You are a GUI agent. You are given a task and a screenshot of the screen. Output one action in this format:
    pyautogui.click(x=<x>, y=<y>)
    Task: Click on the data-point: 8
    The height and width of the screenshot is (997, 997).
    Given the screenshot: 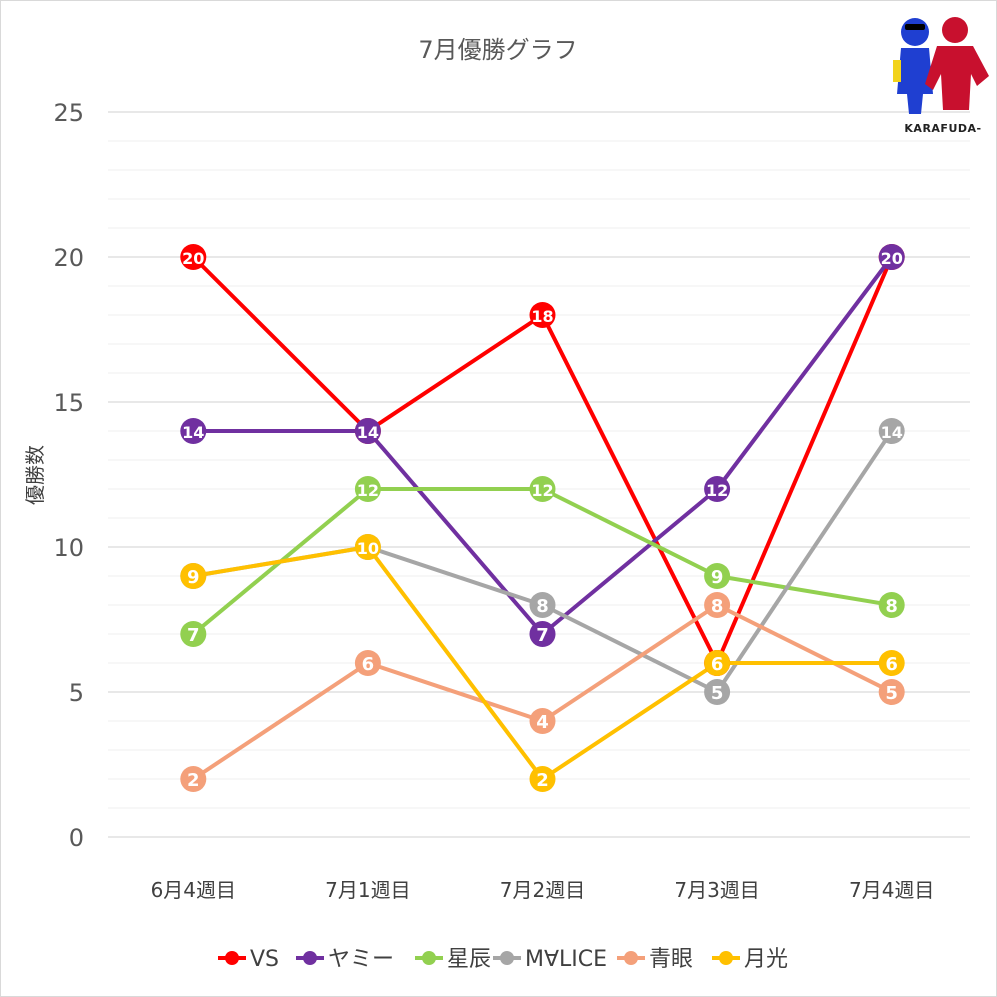 What is the action you would take?
    pyautogui.click(x=542, y=605)
    